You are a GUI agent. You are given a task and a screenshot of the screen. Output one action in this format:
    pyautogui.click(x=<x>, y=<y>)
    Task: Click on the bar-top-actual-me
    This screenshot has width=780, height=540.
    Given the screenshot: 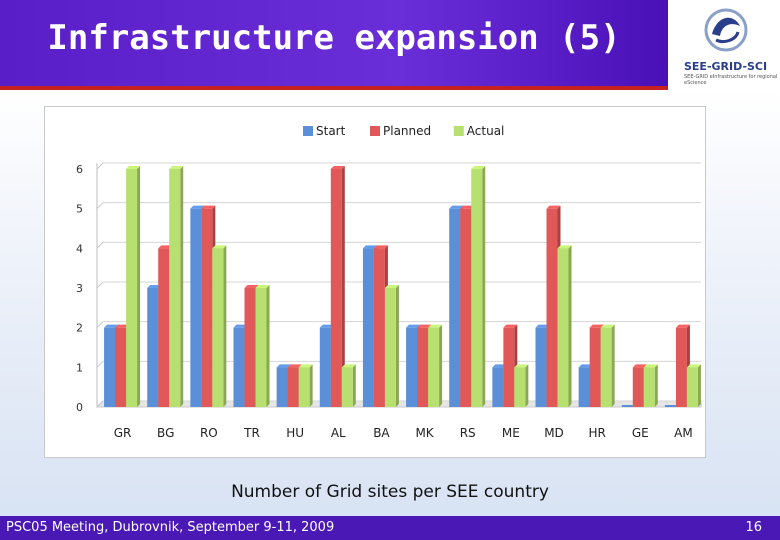 What is the action you would take?
    pyautogui.click(x=521, y=366)
    